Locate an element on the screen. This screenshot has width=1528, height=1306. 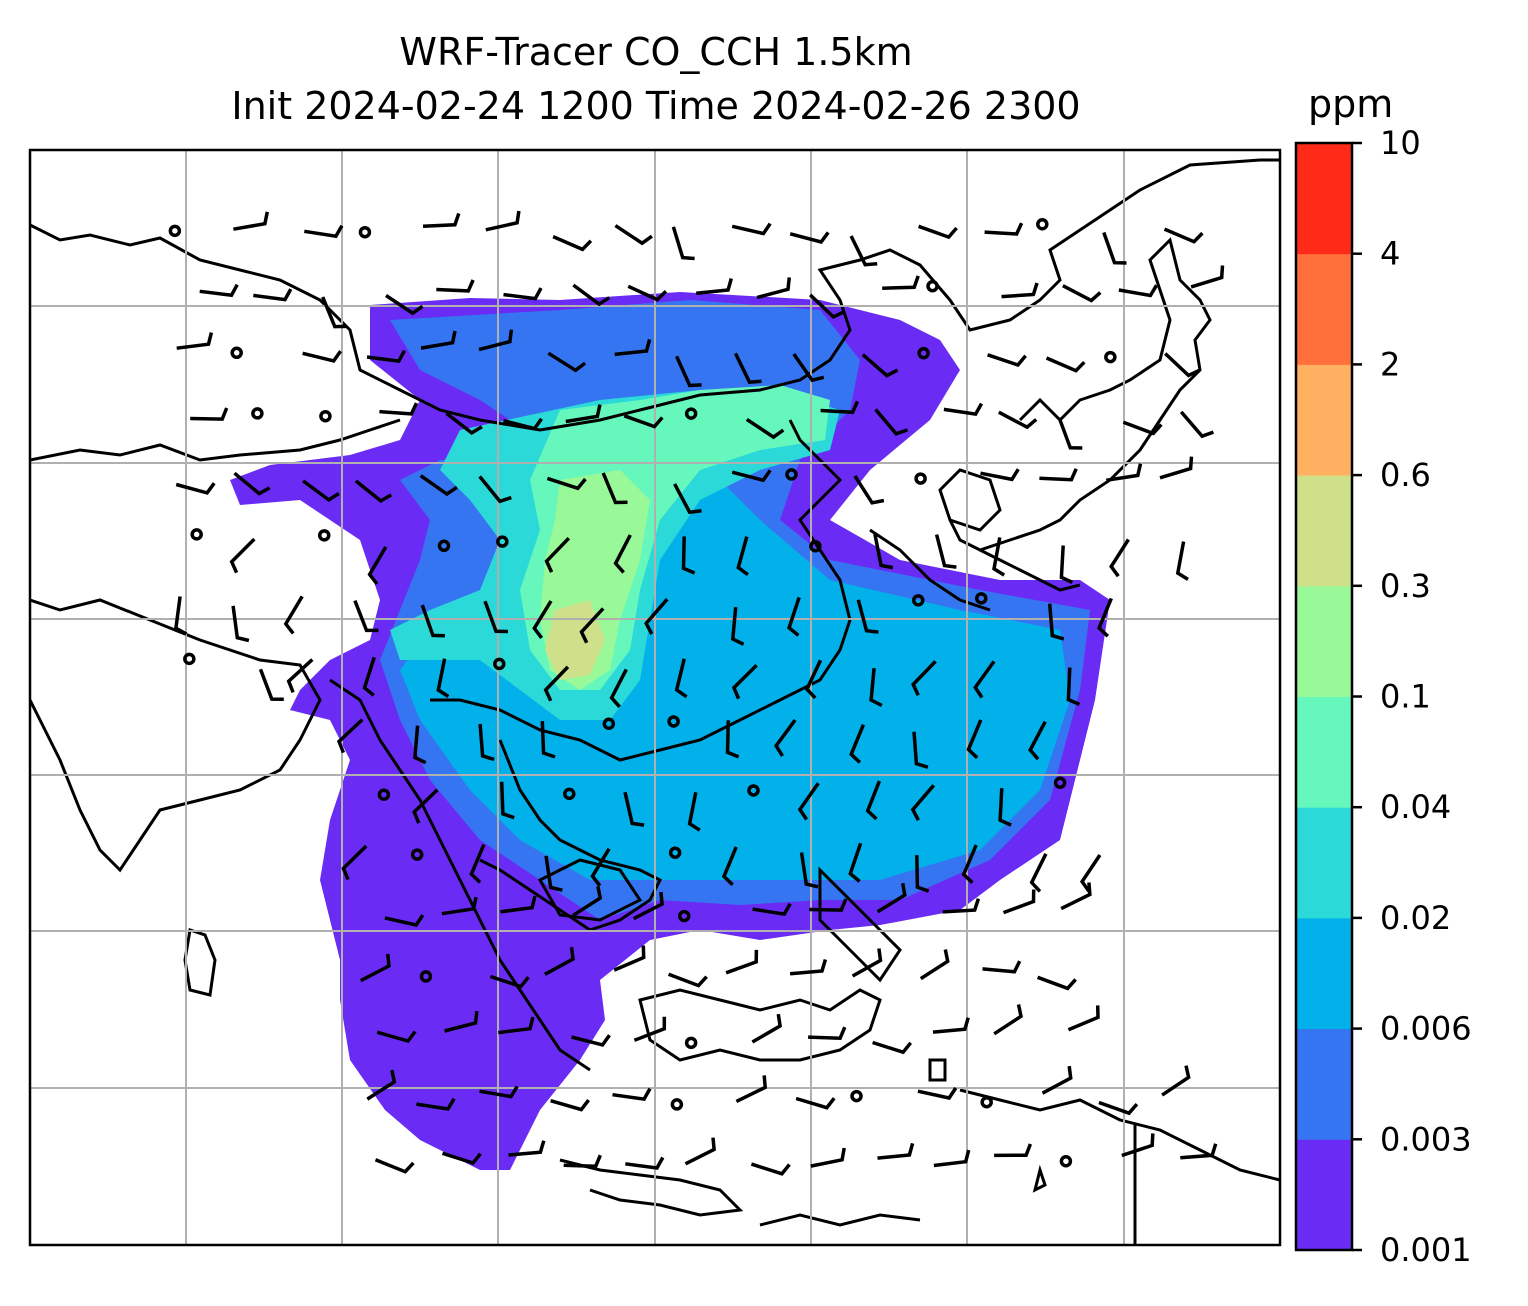
colorbar-tick-label: 10 is located at coordinates (1400, 143).